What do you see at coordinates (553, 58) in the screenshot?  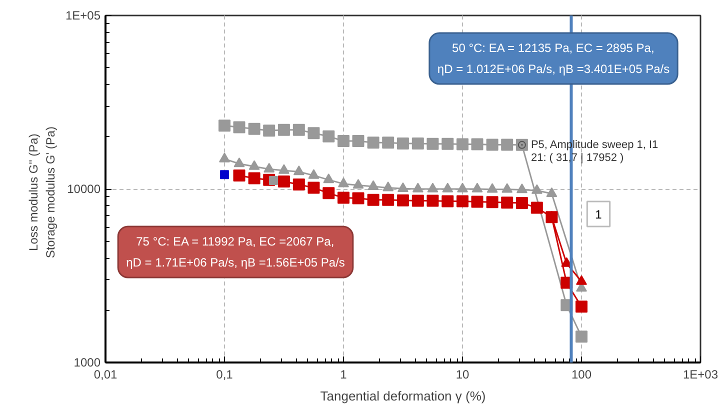 I see `annotation: 50 °C: EA = 12135 Pa, EC = 2895 Pa, ηD = 1.012E+06 Pa/s, ηB =3.401E+05 Pa/s` at bounding box center [553, 58].